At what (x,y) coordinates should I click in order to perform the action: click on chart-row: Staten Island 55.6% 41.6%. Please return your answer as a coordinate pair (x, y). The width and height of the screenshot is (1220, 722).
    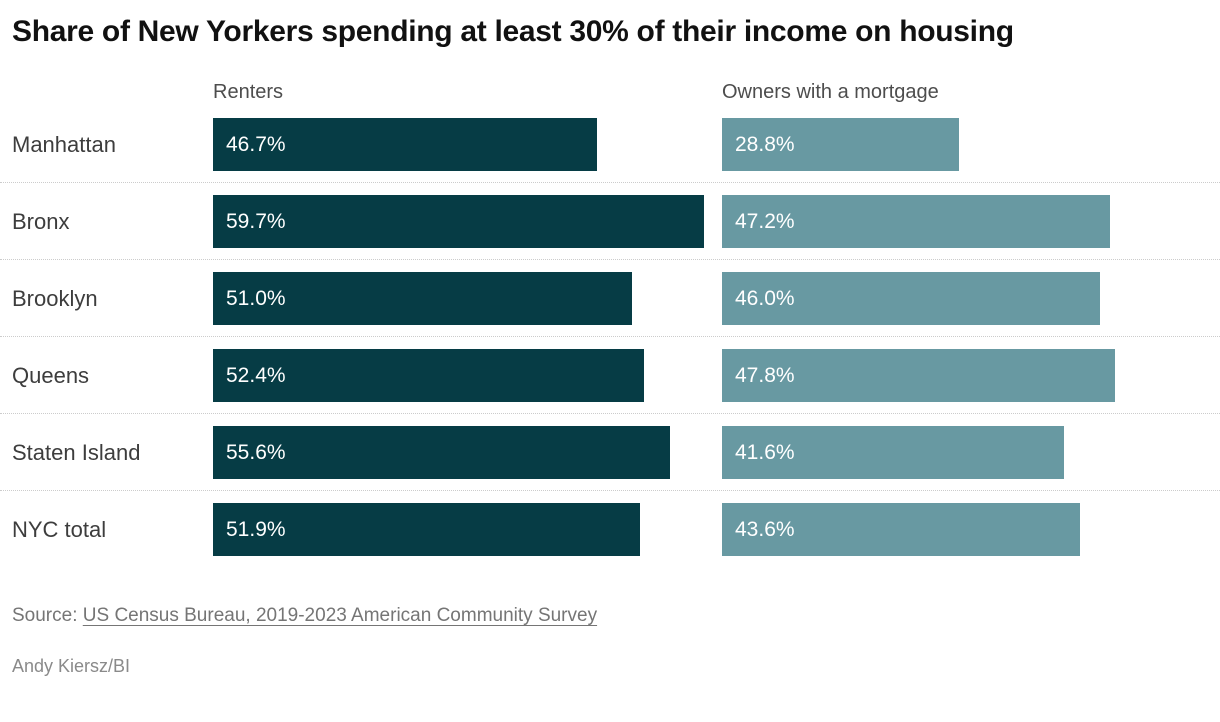
    Looking at the image, I should click on (610, 452).